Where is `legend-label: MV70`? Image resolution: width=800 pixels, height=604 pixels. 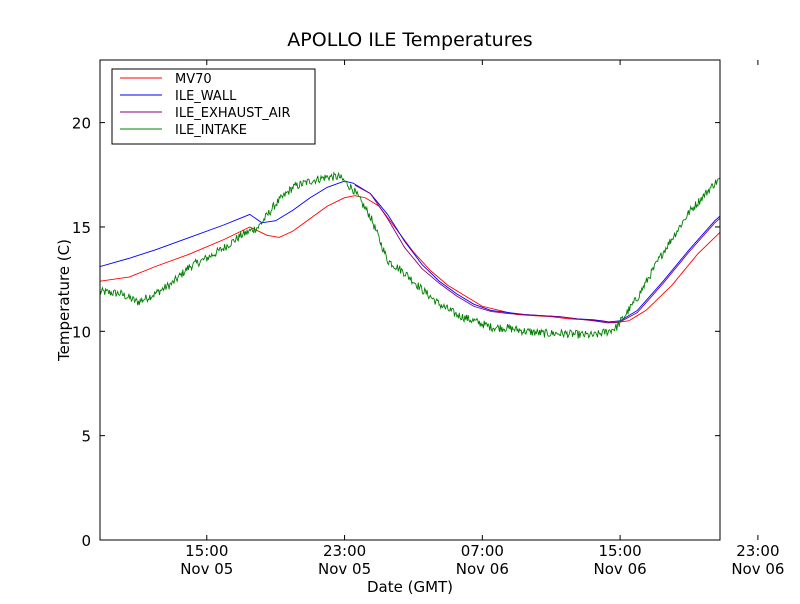 legend-label: MV70 is located at coordinates (193, 79).